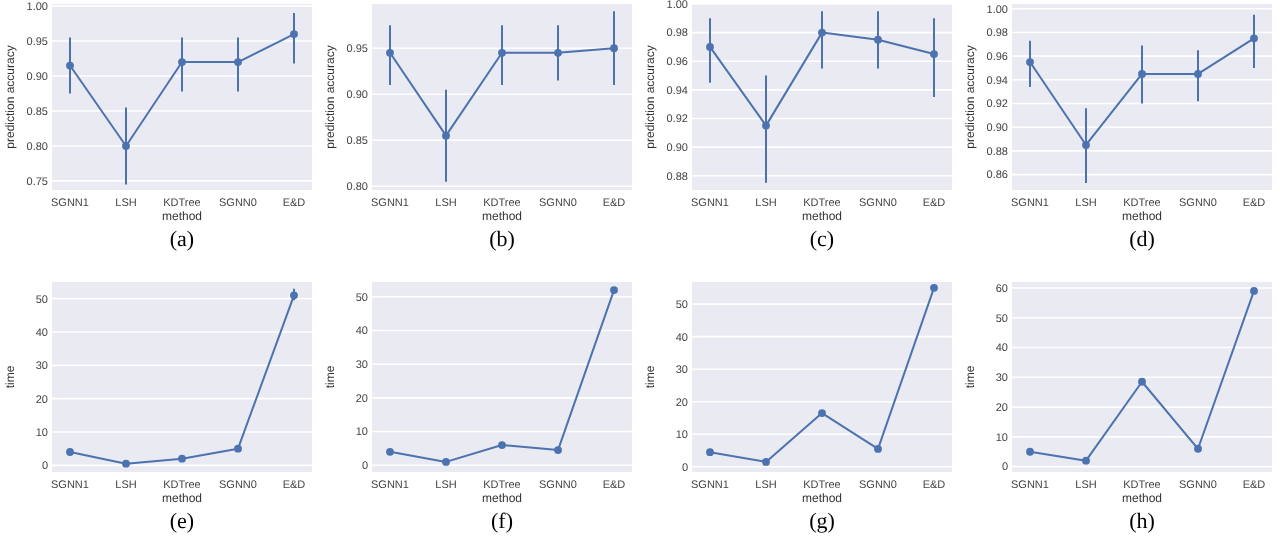 This screenshot has width=1280, height=544. Describe the element at coordinates (182, 240) in the screenshot. I see `text: (a)` at that location.